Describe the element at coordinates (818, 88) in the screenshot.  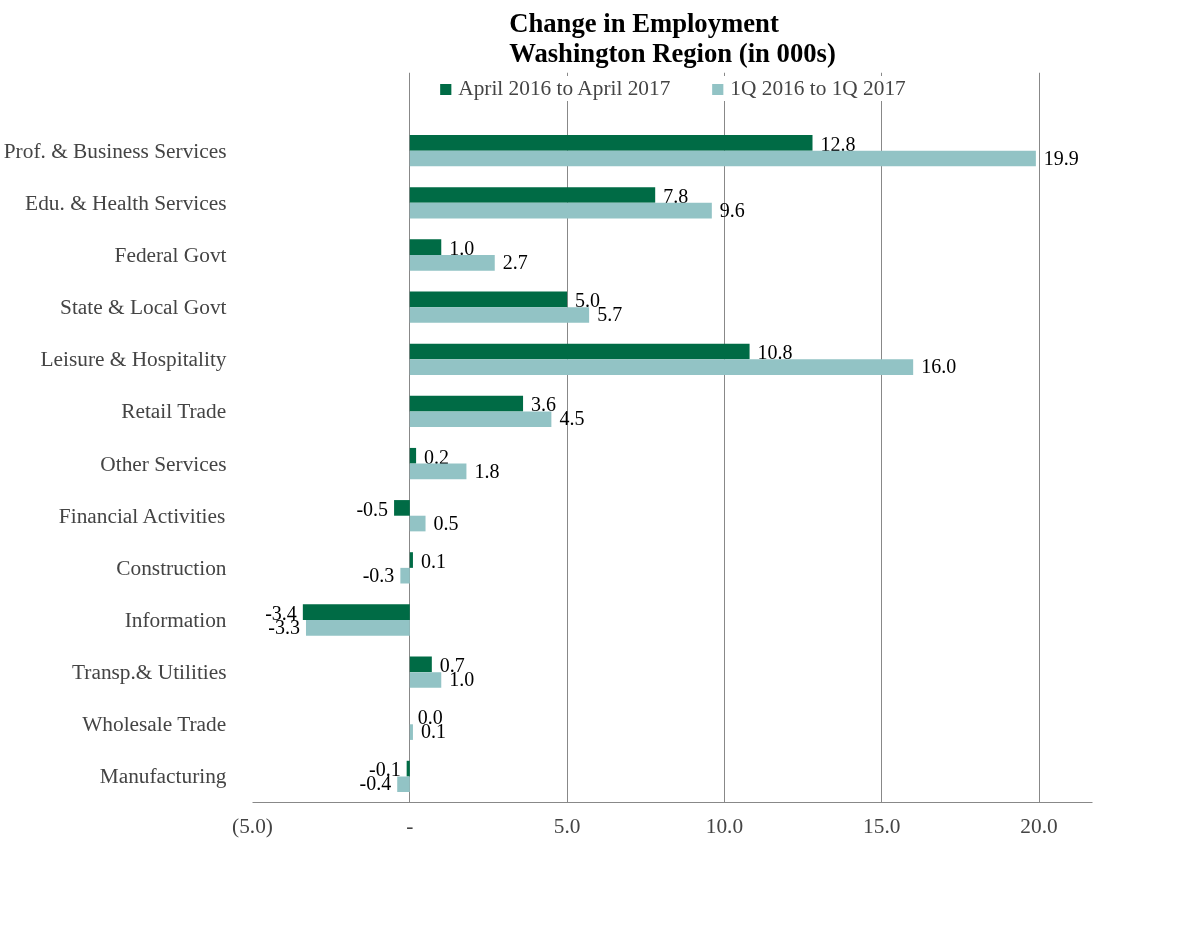
I see `legend-label: 1Q 2016 to 1Q 2017` at that location.